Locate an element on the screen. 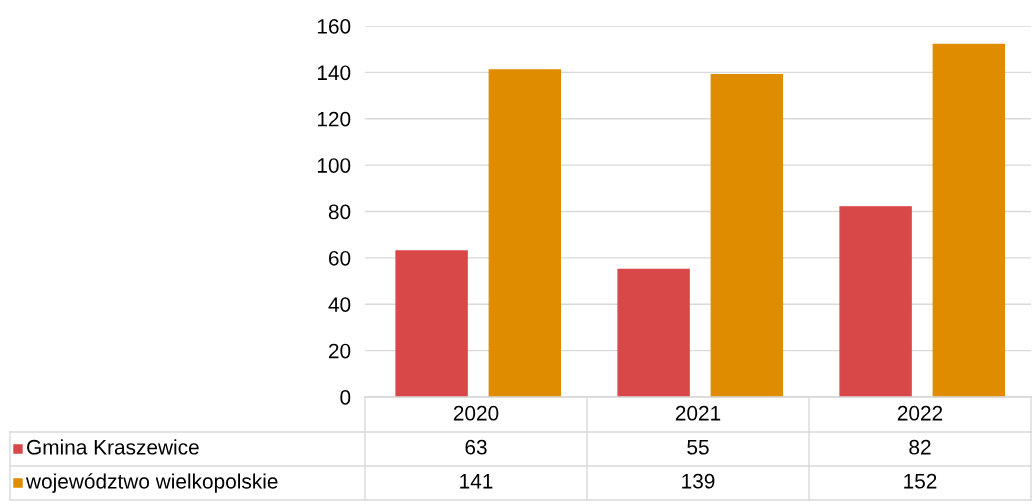 The height and width of the screenshot is (504, 1033). y-tick-label: 140 is located at coordinates (334, 73).